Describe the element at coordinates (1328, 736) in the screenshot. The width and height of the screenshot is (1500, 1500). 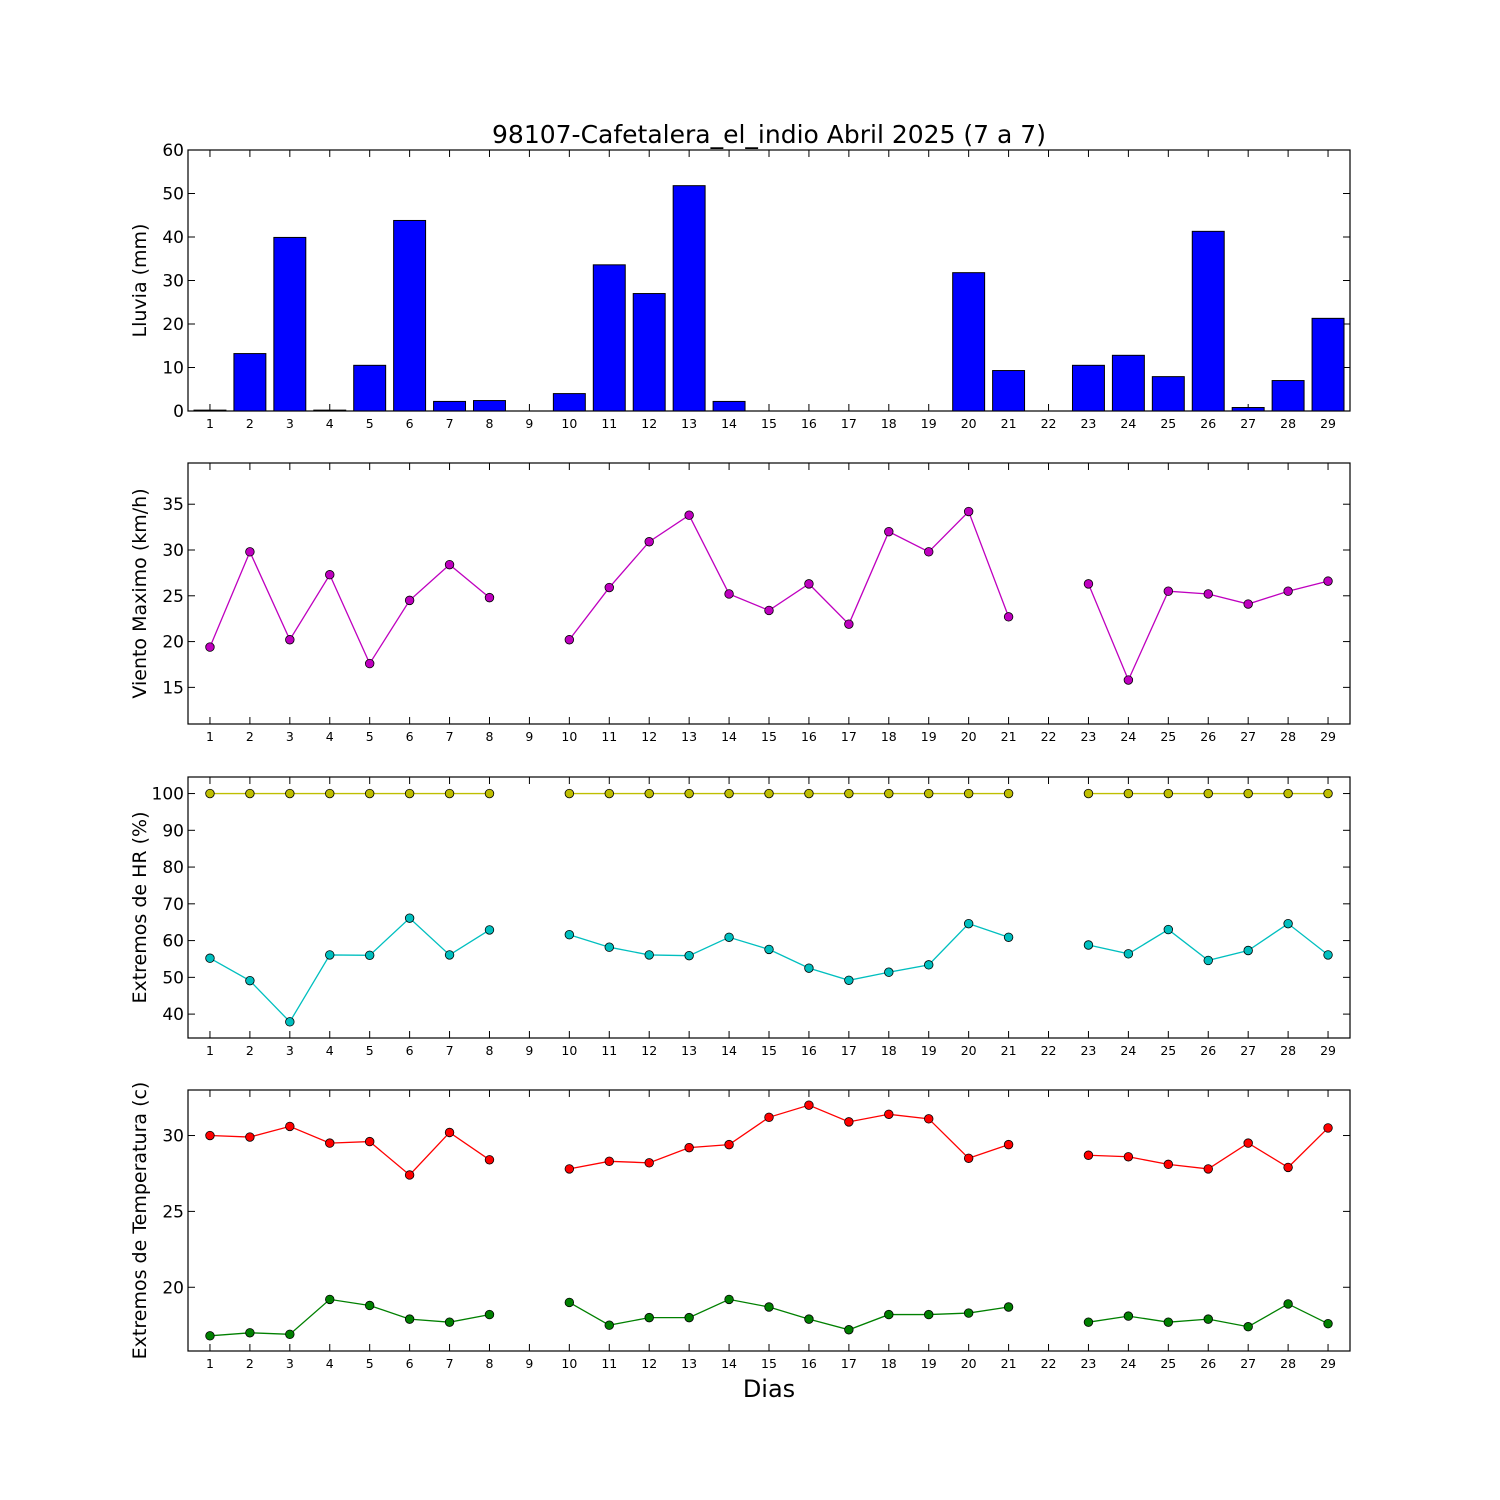
I see `wind-xtick-label: 29` at that location.